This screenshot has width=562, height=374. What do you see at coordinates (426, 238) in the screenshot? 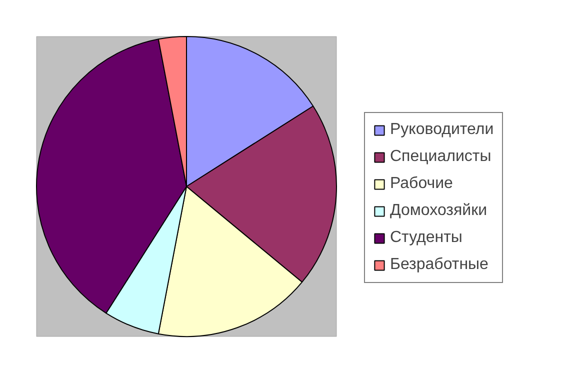
I see `legend-label: Студенты` at bounding box center [426, 238].